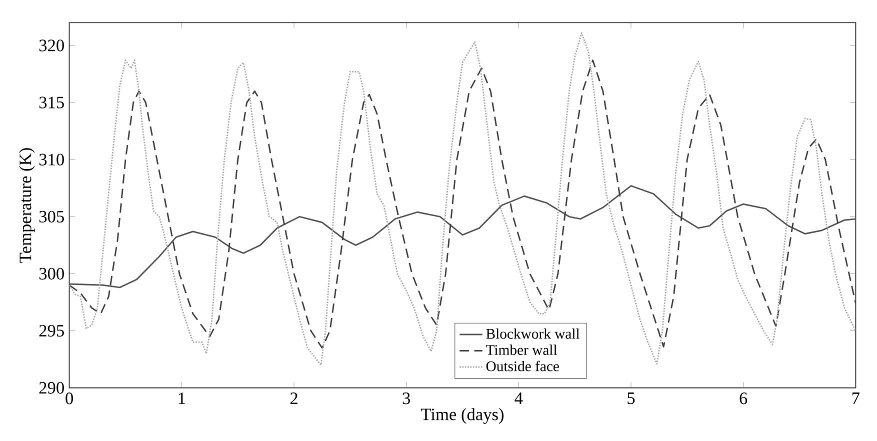 Image resolution: width=877 pixels, height=441 pixels. I want to click on y-tick-label: 300, so click(51, 274).